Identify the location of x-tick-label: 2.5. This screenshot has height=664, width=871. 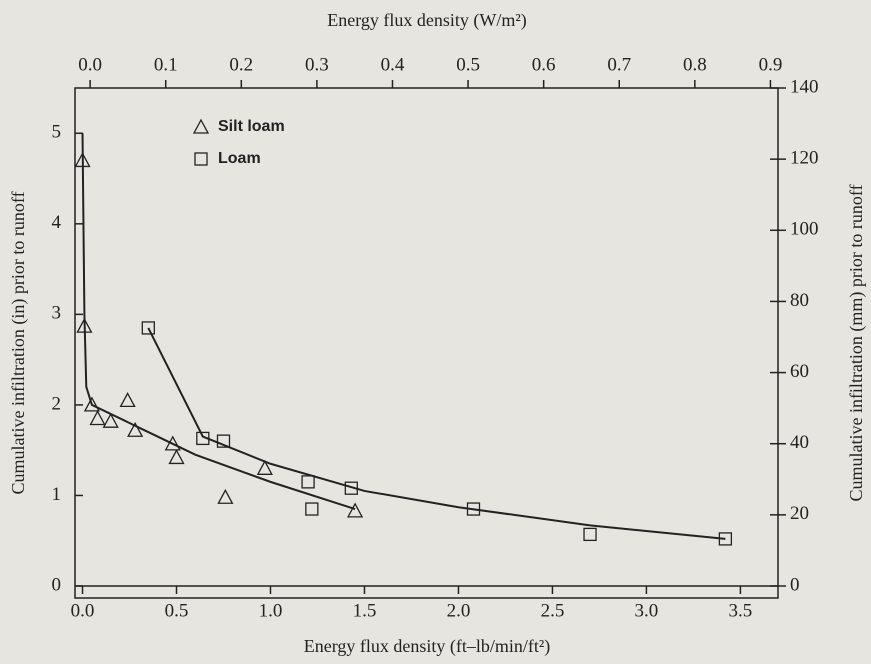
(553, 610).